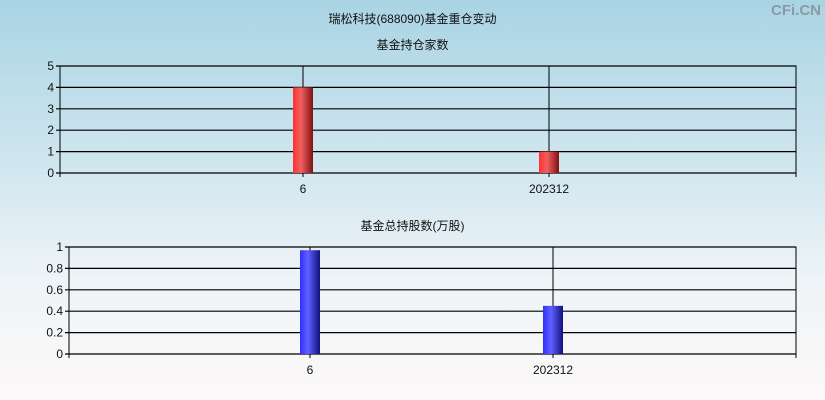  Describe the element at coordinates (412, 226) in the screenshot. I see `chart2-title: 基金总持股数(万股)` at that location.